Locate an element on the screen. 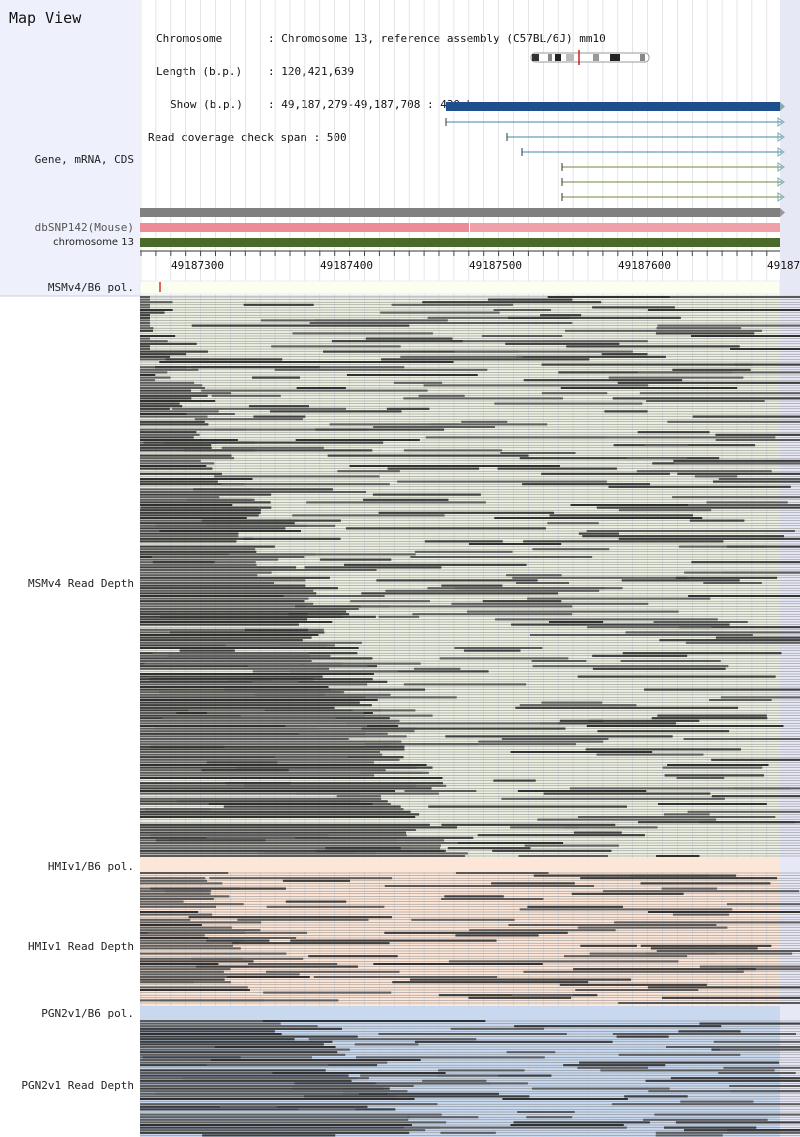 Image resolution: width=800 pixels, height=1137 pixels. ruler-label: 49187400 is located at coordinates (346, 265).